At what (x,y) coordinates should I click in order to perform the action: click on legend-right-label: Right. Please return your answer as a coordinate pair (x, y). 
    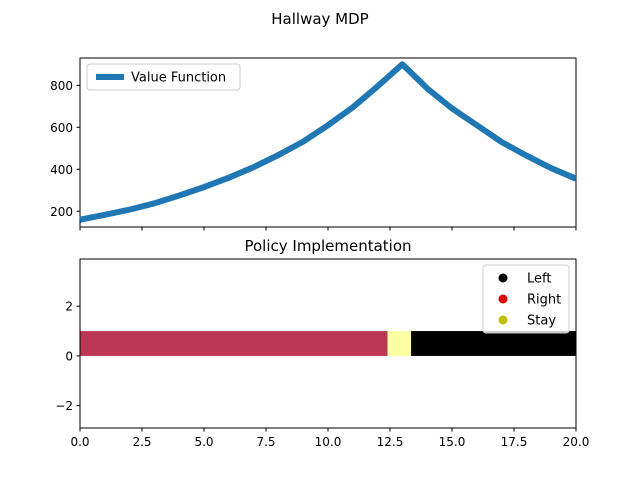
    Looking at the image, I should click on (544, 300).